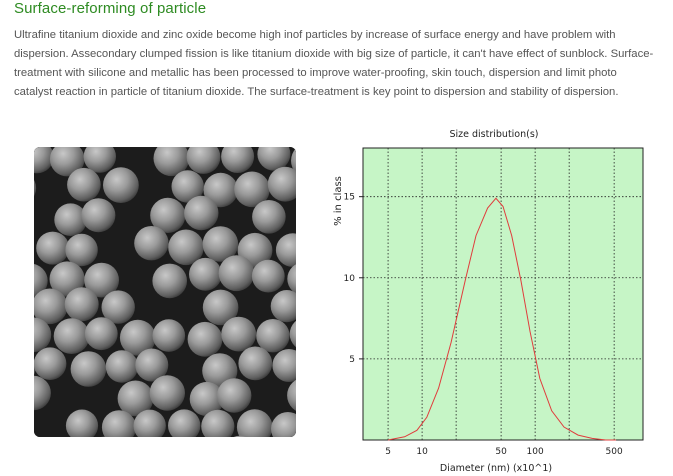  What do you see at coordinates (535, 452) in the screenshot?
I see `x-tick-label: 100` at bounding box center [535, 452].